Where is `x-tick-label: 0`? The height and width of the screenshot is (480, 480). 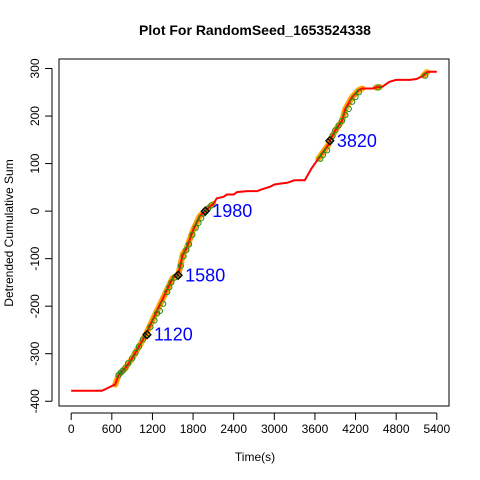
x-tick-label: 0 is located at coordinates (71, 429).